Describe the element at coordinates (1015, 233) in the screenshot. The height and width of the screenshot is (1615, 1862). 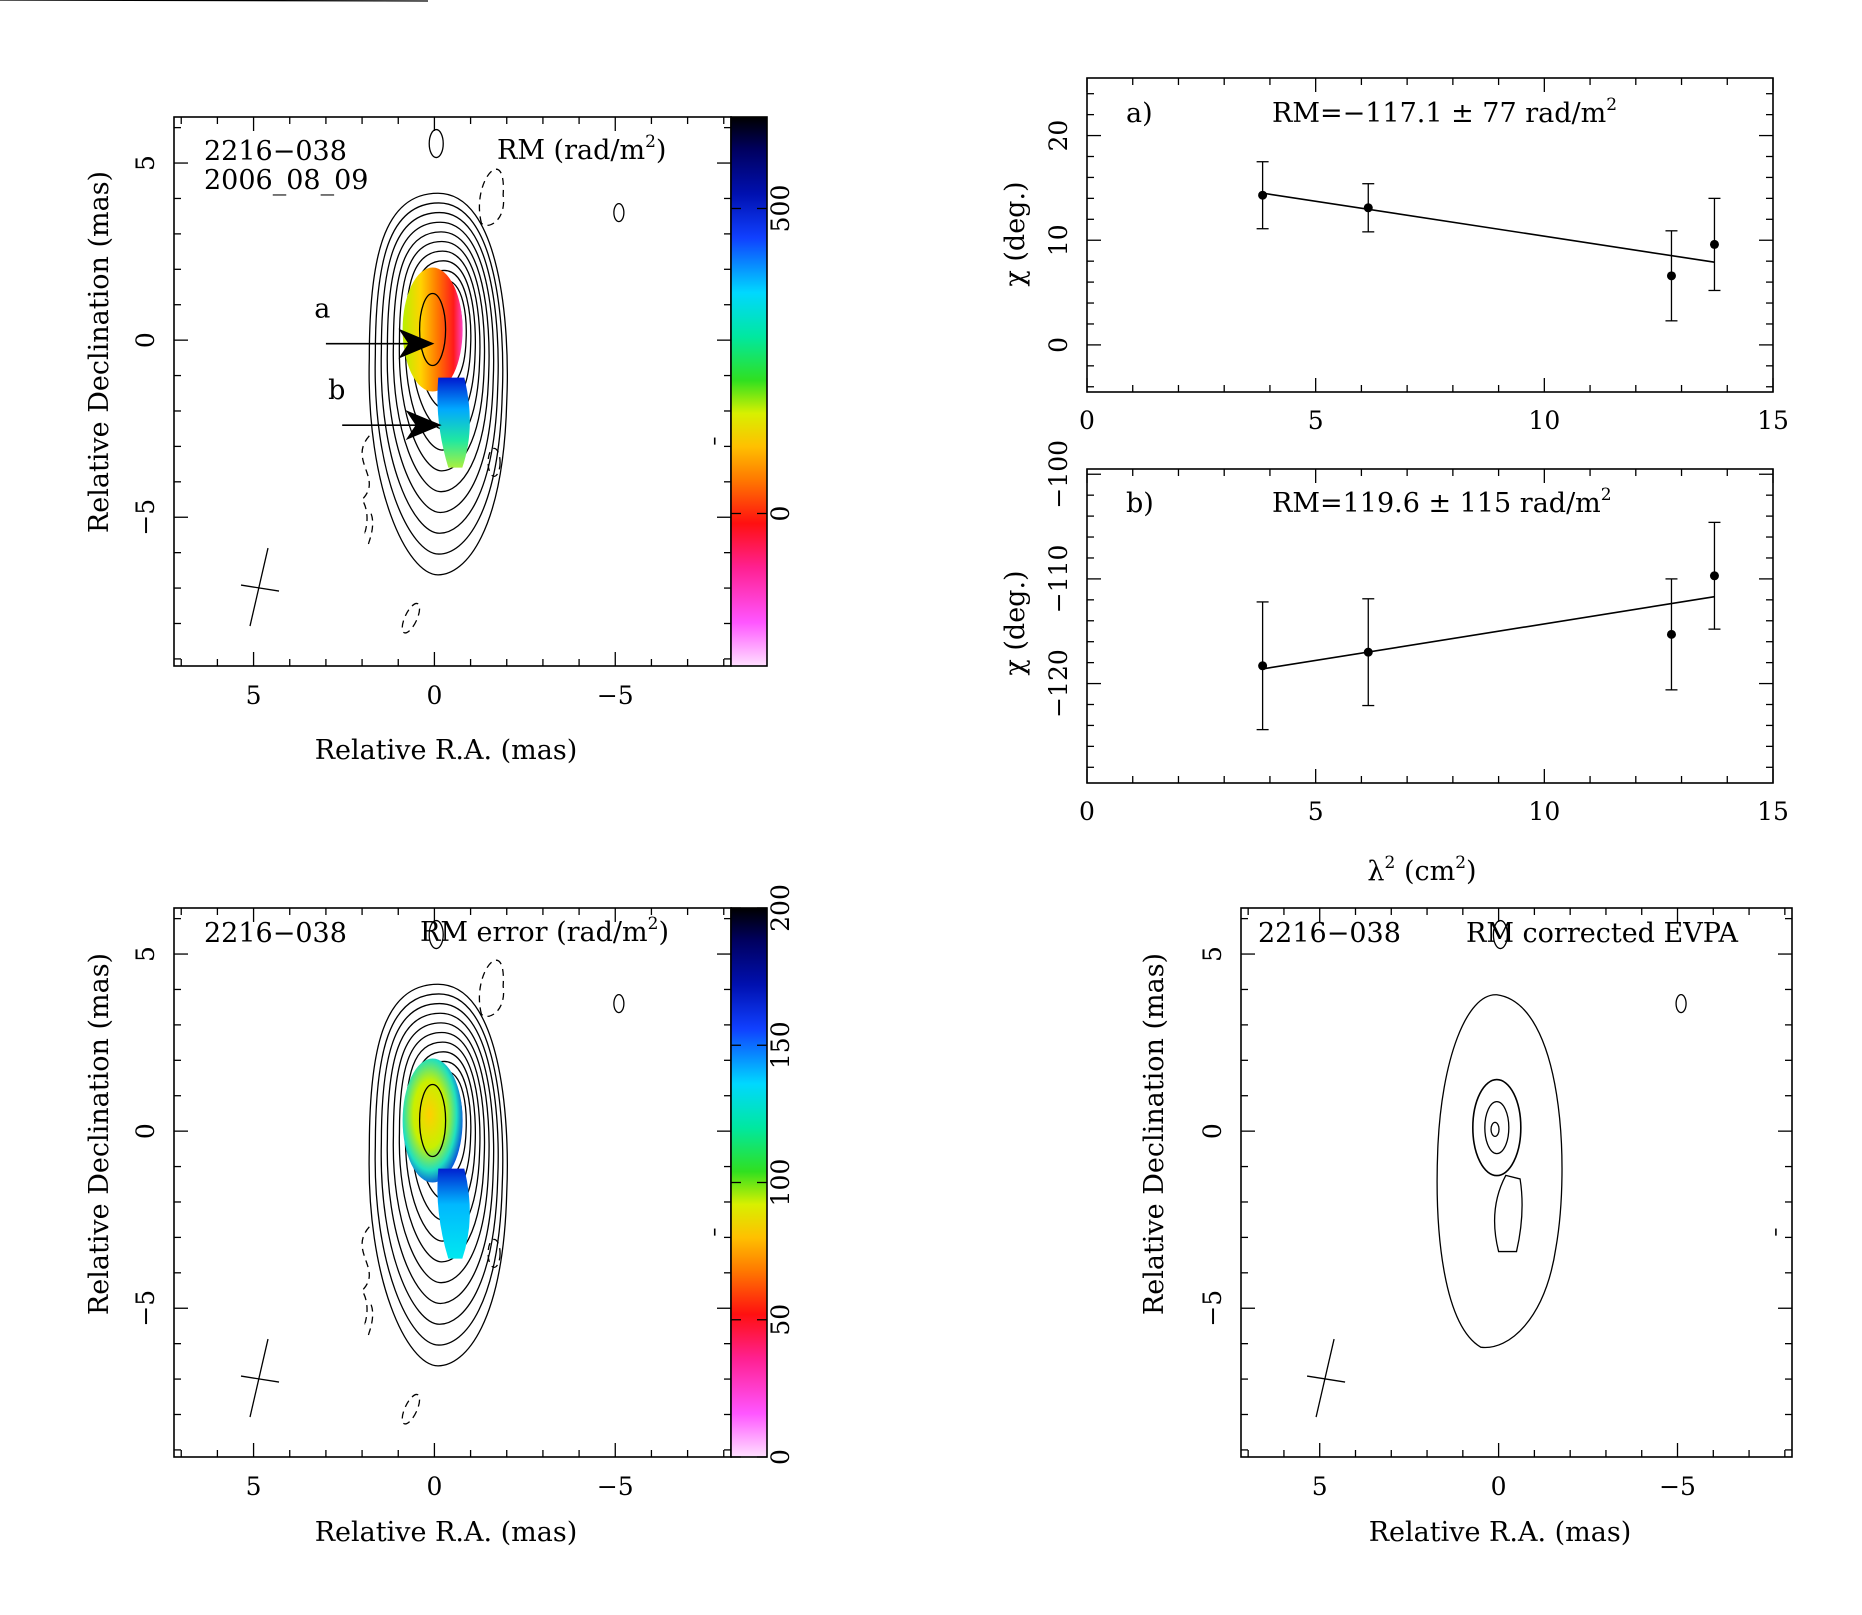
I see `fit-a-ylabel: χ (deg.)` at that location.